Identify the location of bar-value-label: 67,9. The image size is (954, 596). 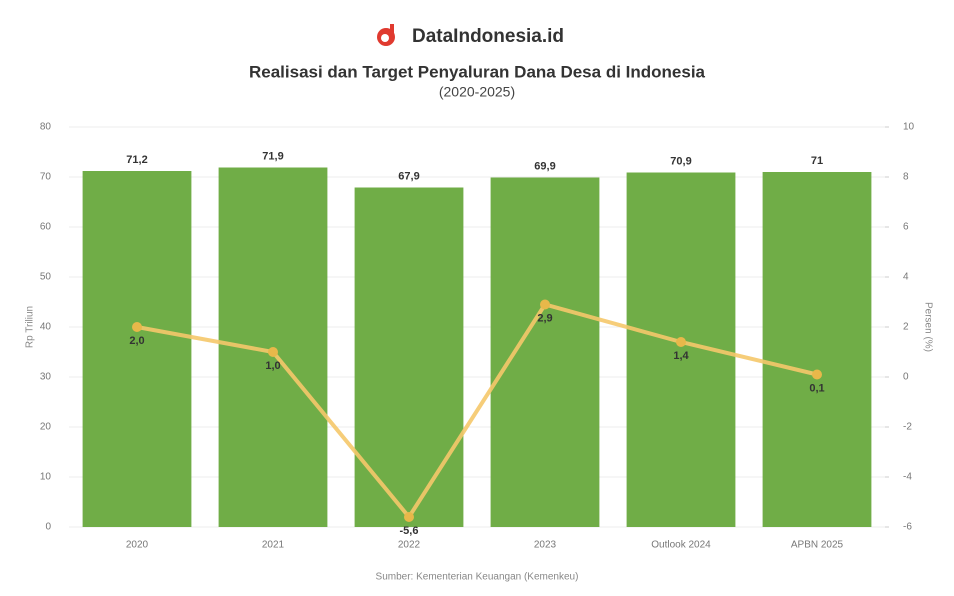
(408, 176).